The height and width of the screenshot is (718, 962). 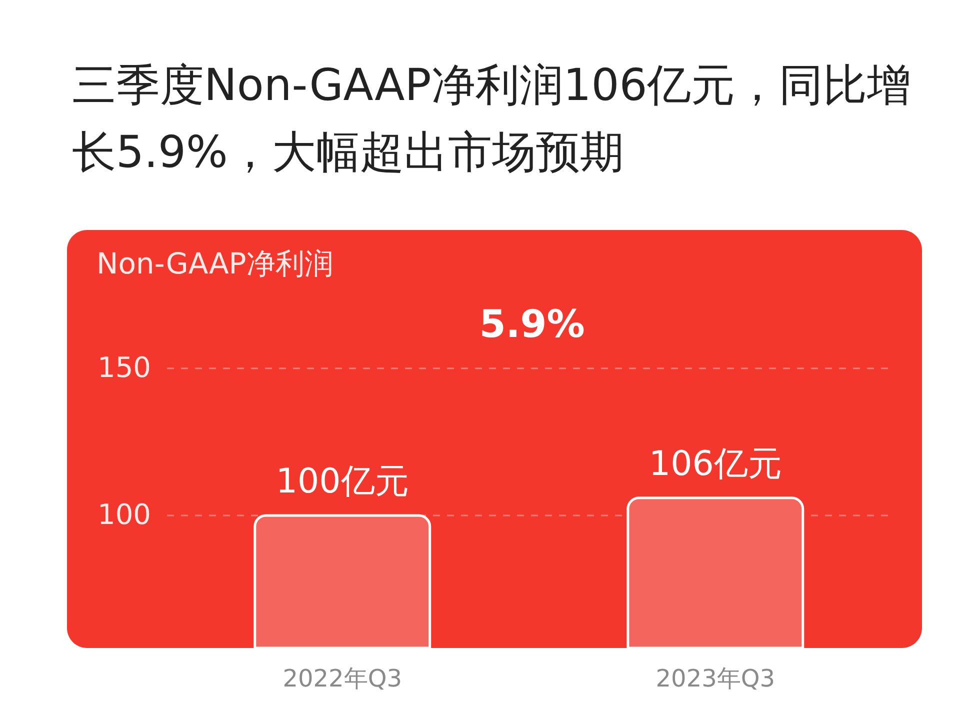 What do you see at coordinates (215, 263) in the screenshot?
I see `y-axis-title: Non-GAAP净利润` at bounding box center [215, 263].